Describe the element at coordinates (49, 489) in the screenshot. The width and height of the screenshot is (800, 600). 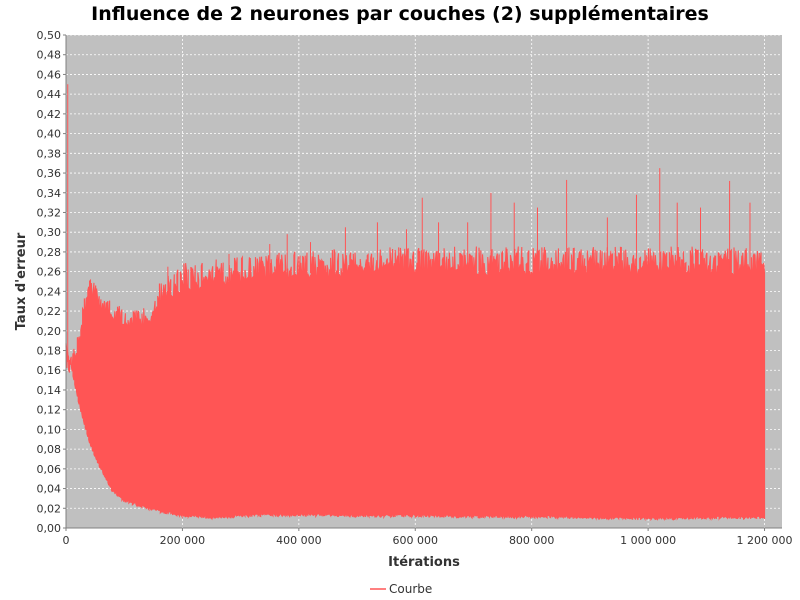
I see `y-tick-label-2: 0,04` at that location.